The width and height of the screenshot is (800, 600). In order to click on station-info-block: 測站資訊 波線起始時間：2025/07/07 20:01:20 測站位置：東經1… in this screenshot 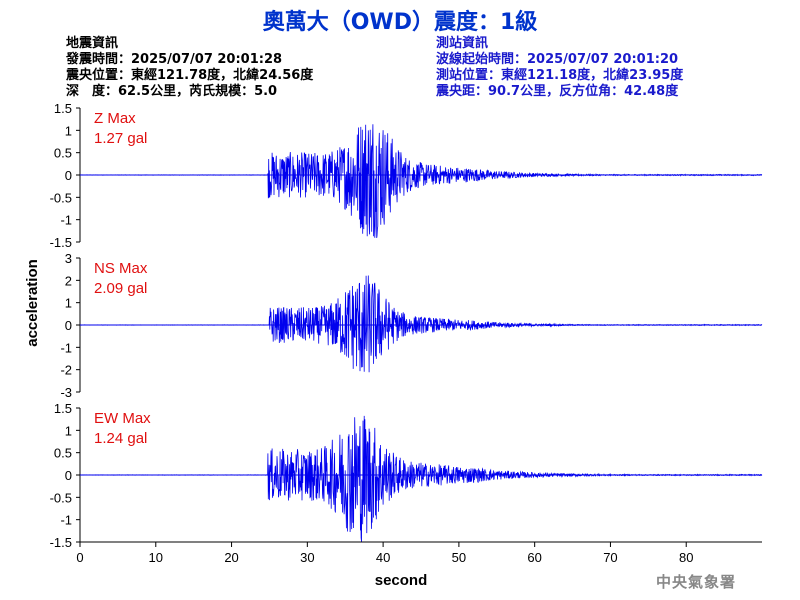, I will do `click(559, 68)`.